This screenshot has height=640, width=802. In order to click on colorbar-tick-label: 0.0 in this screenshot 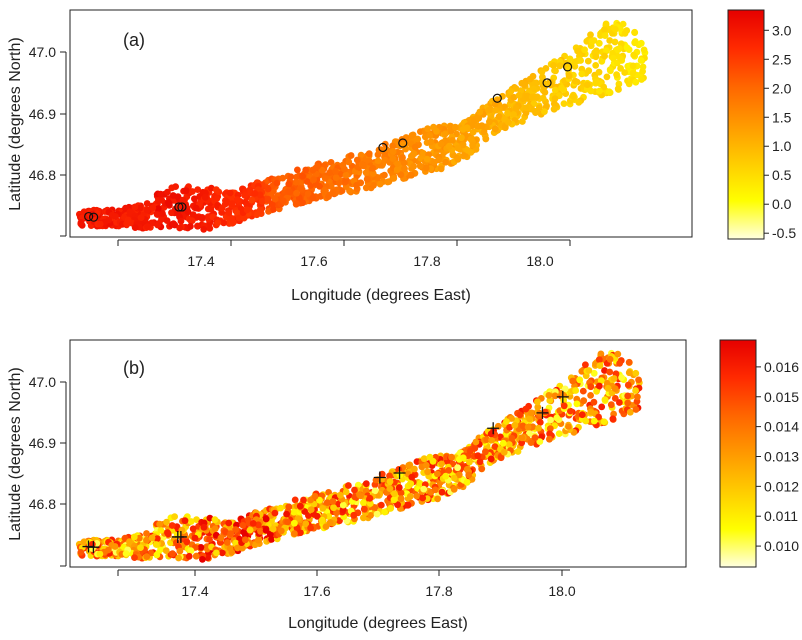, I will do `click(782, 204)`.